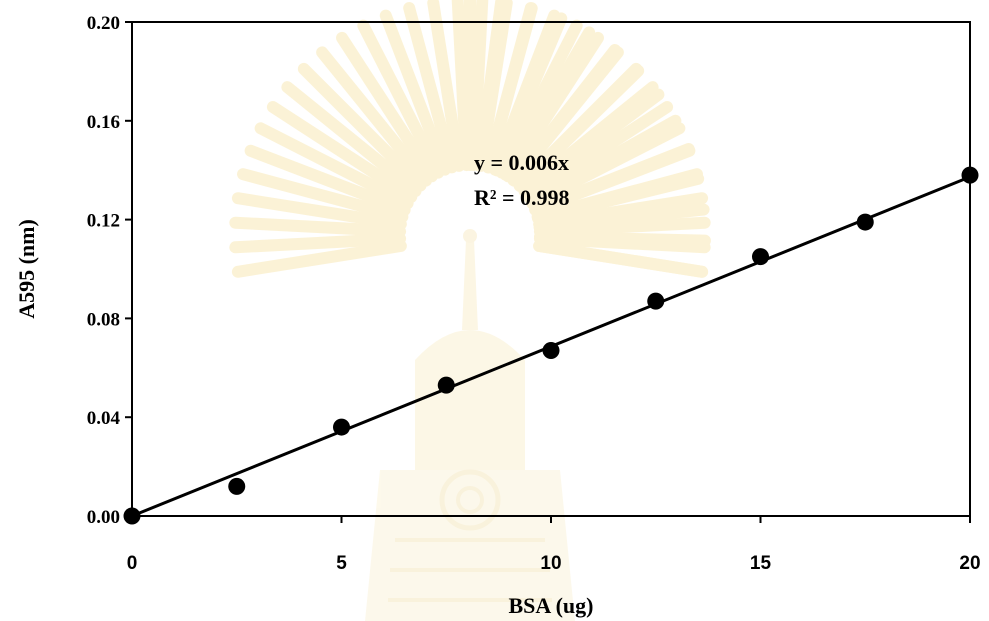 The image size is (989, 621). I want to click on y-tick-label: 0.20, so click(103, 23).